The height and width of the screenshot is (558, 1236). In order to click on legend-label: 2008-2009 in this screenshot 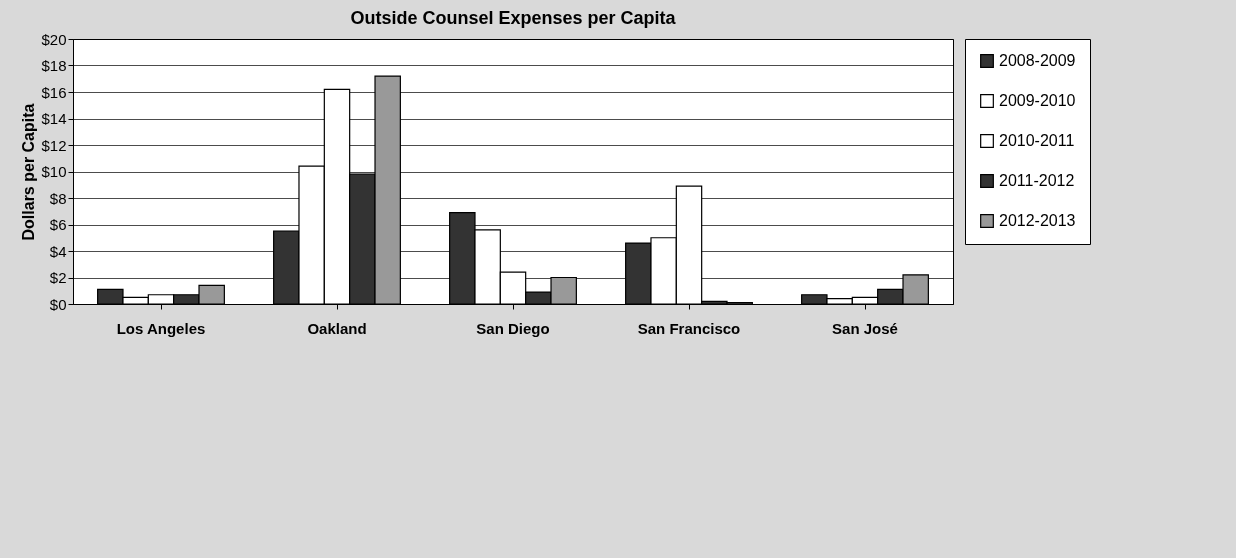, I will do `click(1037, 60)`.